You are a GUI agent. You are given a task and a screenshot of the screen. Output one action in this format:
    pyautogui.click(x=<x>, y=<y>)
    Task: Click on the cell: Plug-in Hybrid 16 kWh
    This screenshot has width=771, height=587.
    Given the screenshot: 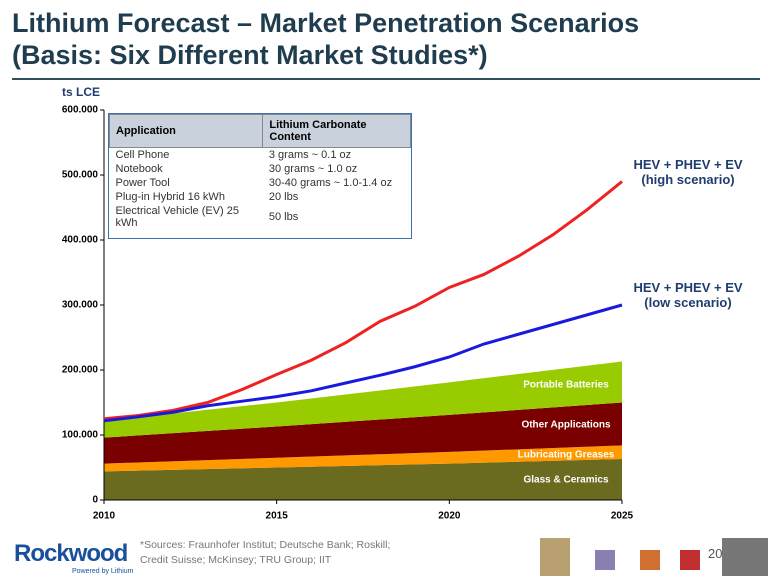 What is the action you would take?
    pyautogui.click(x=170, y=197)
    